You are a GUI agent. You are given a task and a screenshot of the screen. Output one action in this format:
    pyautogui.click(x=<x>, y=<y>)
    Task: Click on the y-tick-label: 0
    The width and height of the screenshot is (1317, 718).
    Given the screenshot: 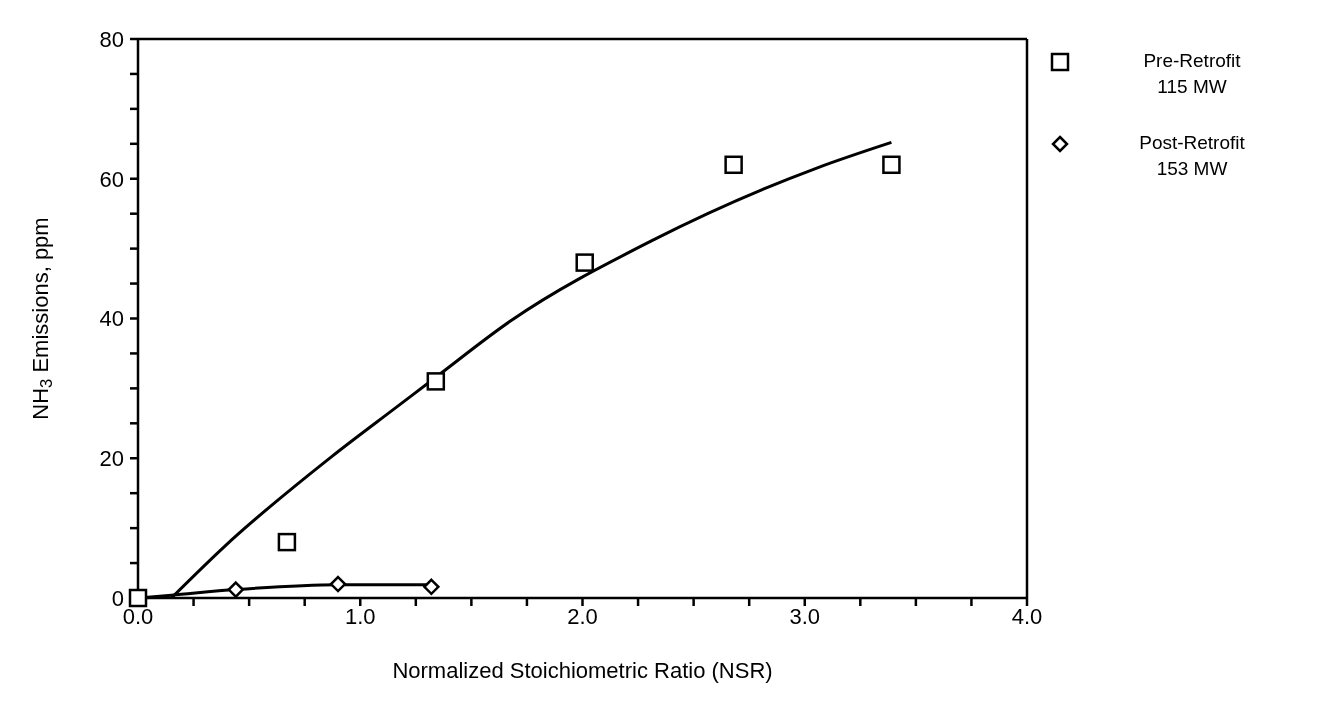 What is the action you would take?
    pyautogui.click(x=117, y=598)
    